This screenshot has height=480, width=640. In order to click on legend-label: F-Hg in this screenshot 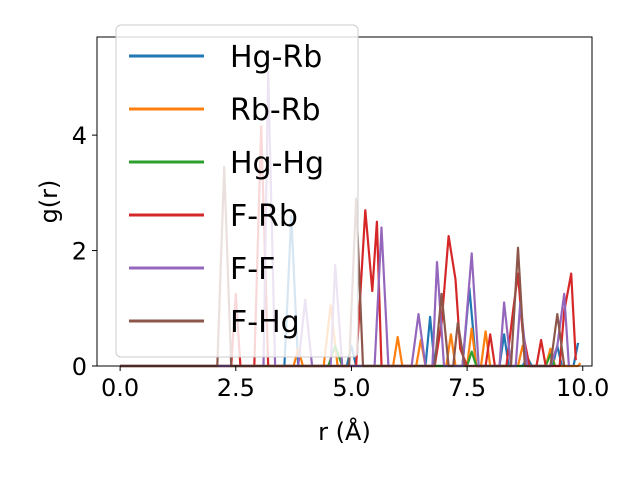, I will do `click(265, 322)`.